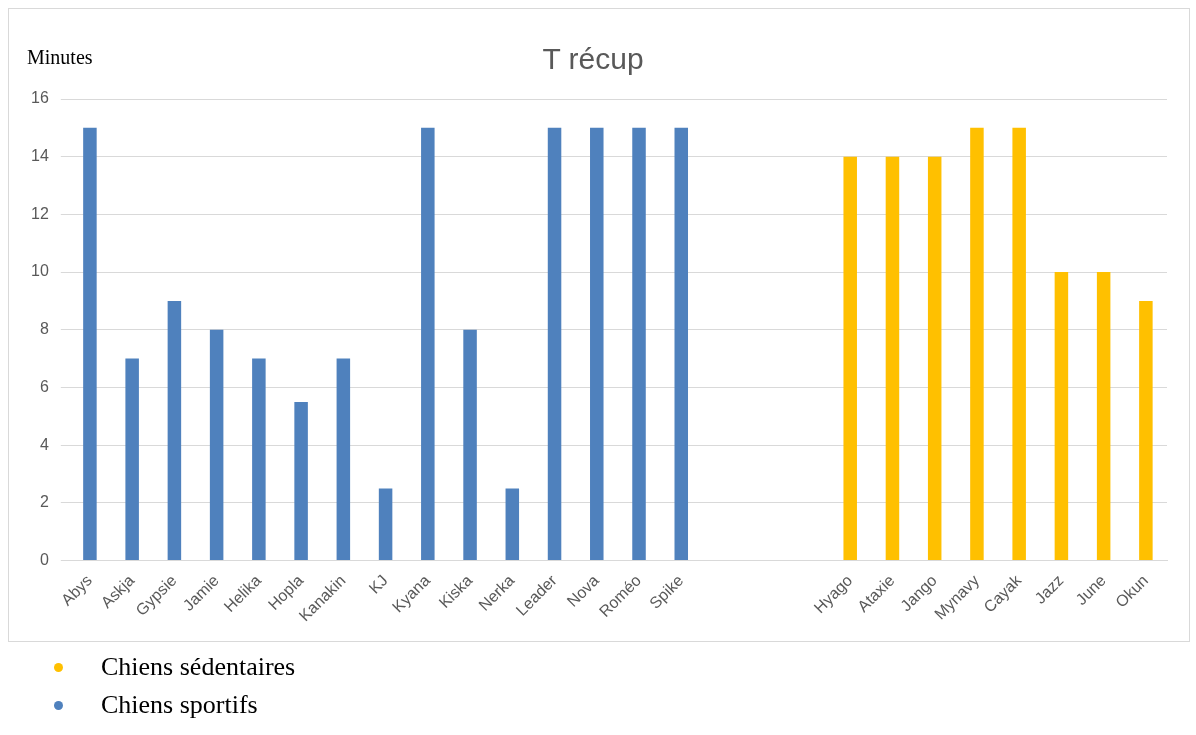  What do you see at coordinates (44, 444) in the screenshot?
I see `y-tick-label: 4` at bounding box center [44, 444].